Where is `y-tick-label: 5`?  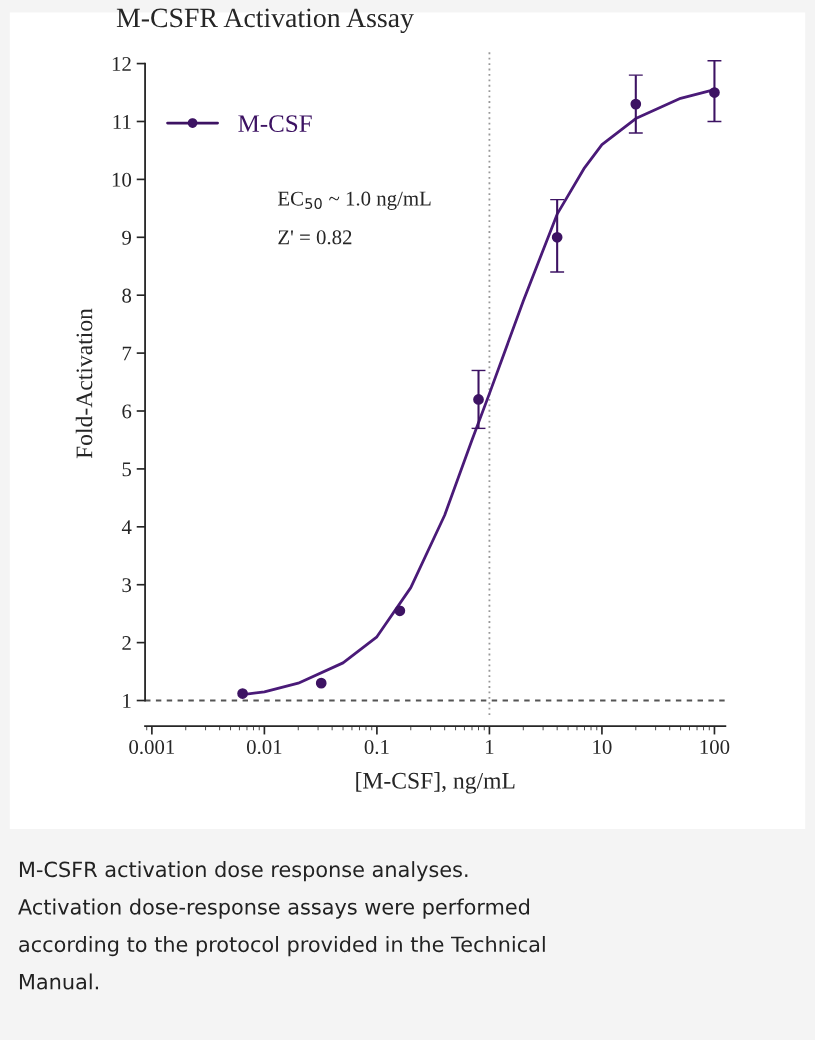
y-tick-label: 5 is located at coordinates (127, 469).